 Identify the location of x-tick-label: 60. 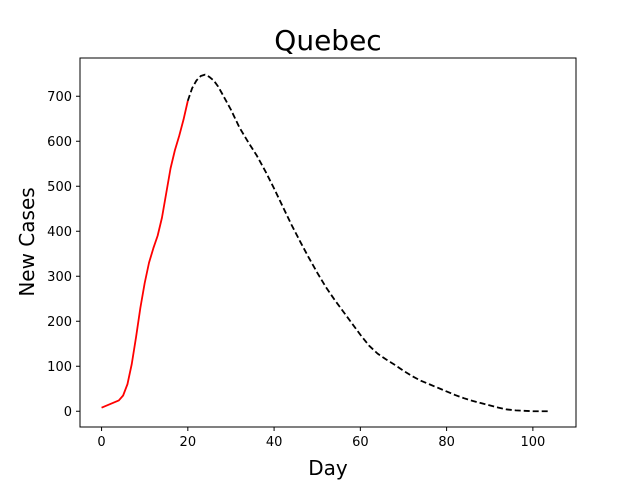
(360, 442).